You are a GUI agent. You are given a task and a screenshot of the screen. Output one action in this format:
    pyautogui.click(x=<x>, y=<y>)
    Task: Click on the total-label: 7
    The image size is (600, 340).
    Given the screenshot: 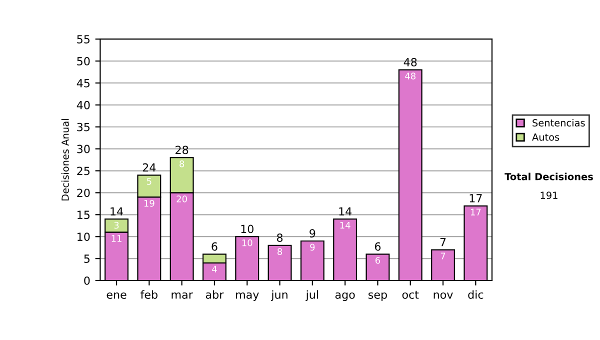 What is the action you would take?
    pyautogui.click(x=443, y=242)
    